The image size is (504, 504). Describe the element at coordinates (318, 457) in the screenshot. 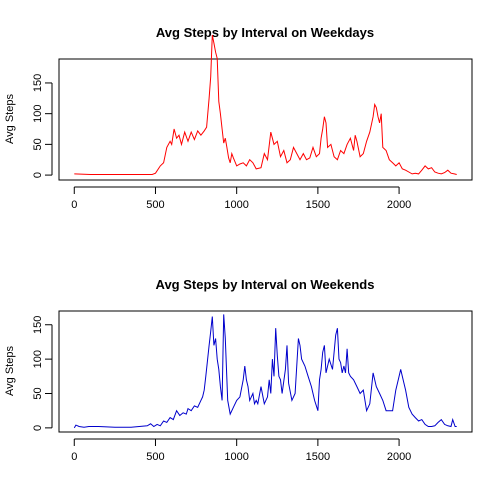

I see `weekend-x-tick-label: 1500` at that location.